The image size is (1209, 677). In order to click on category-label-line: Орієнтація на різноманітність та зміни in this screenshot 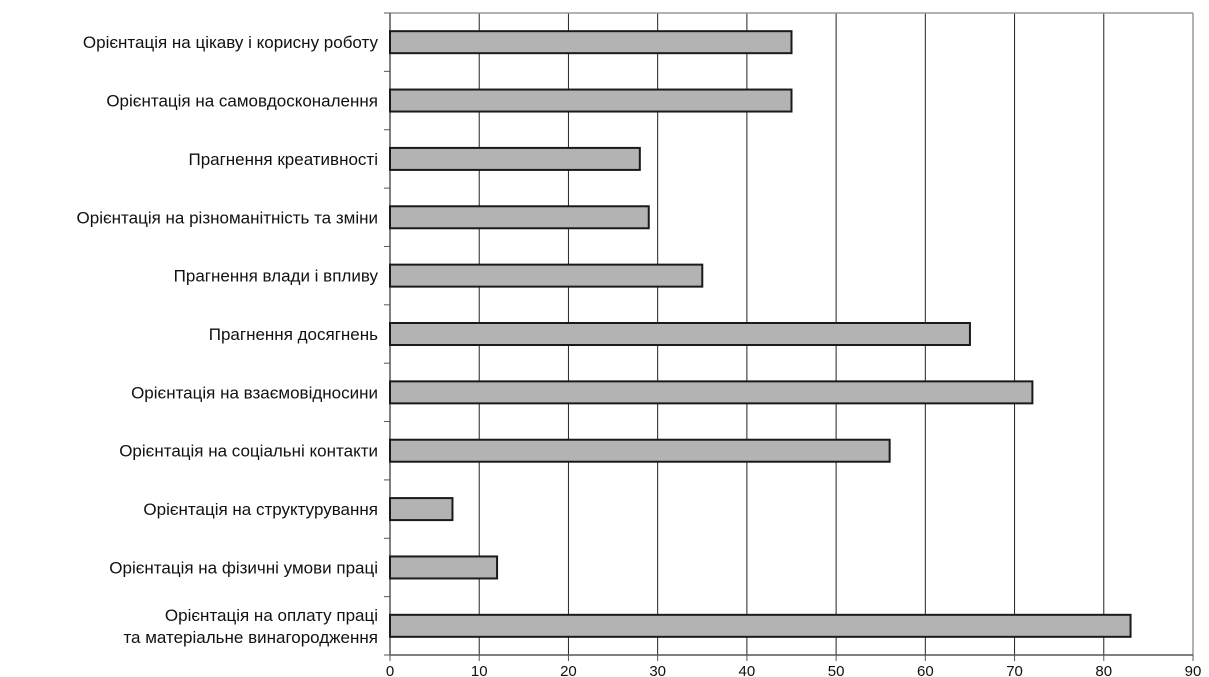, I will do `click(227, 217)`.